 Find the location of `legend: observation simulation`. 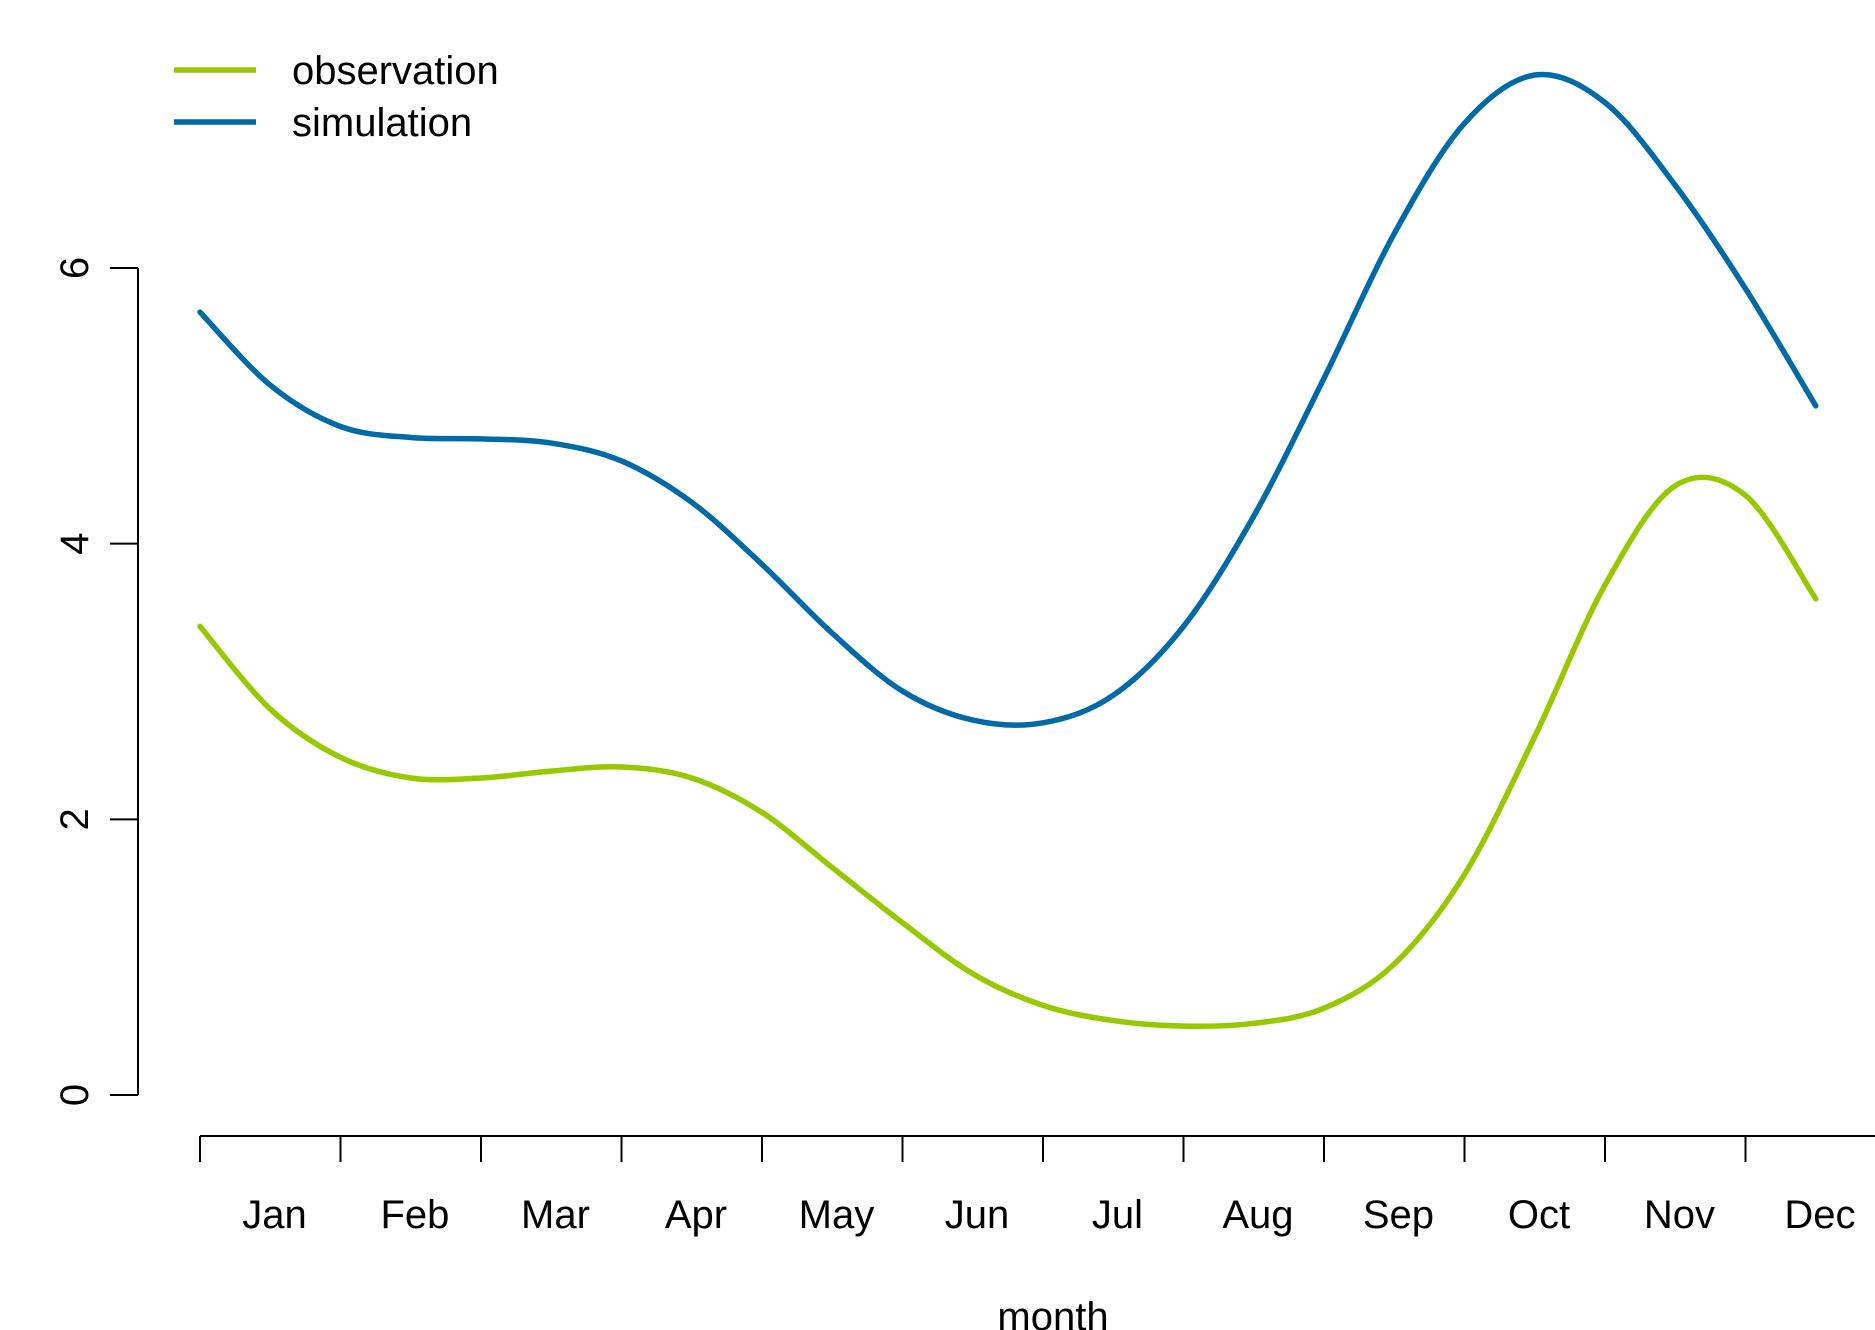

legend: observation simulation is located at coordinates (336, 97).